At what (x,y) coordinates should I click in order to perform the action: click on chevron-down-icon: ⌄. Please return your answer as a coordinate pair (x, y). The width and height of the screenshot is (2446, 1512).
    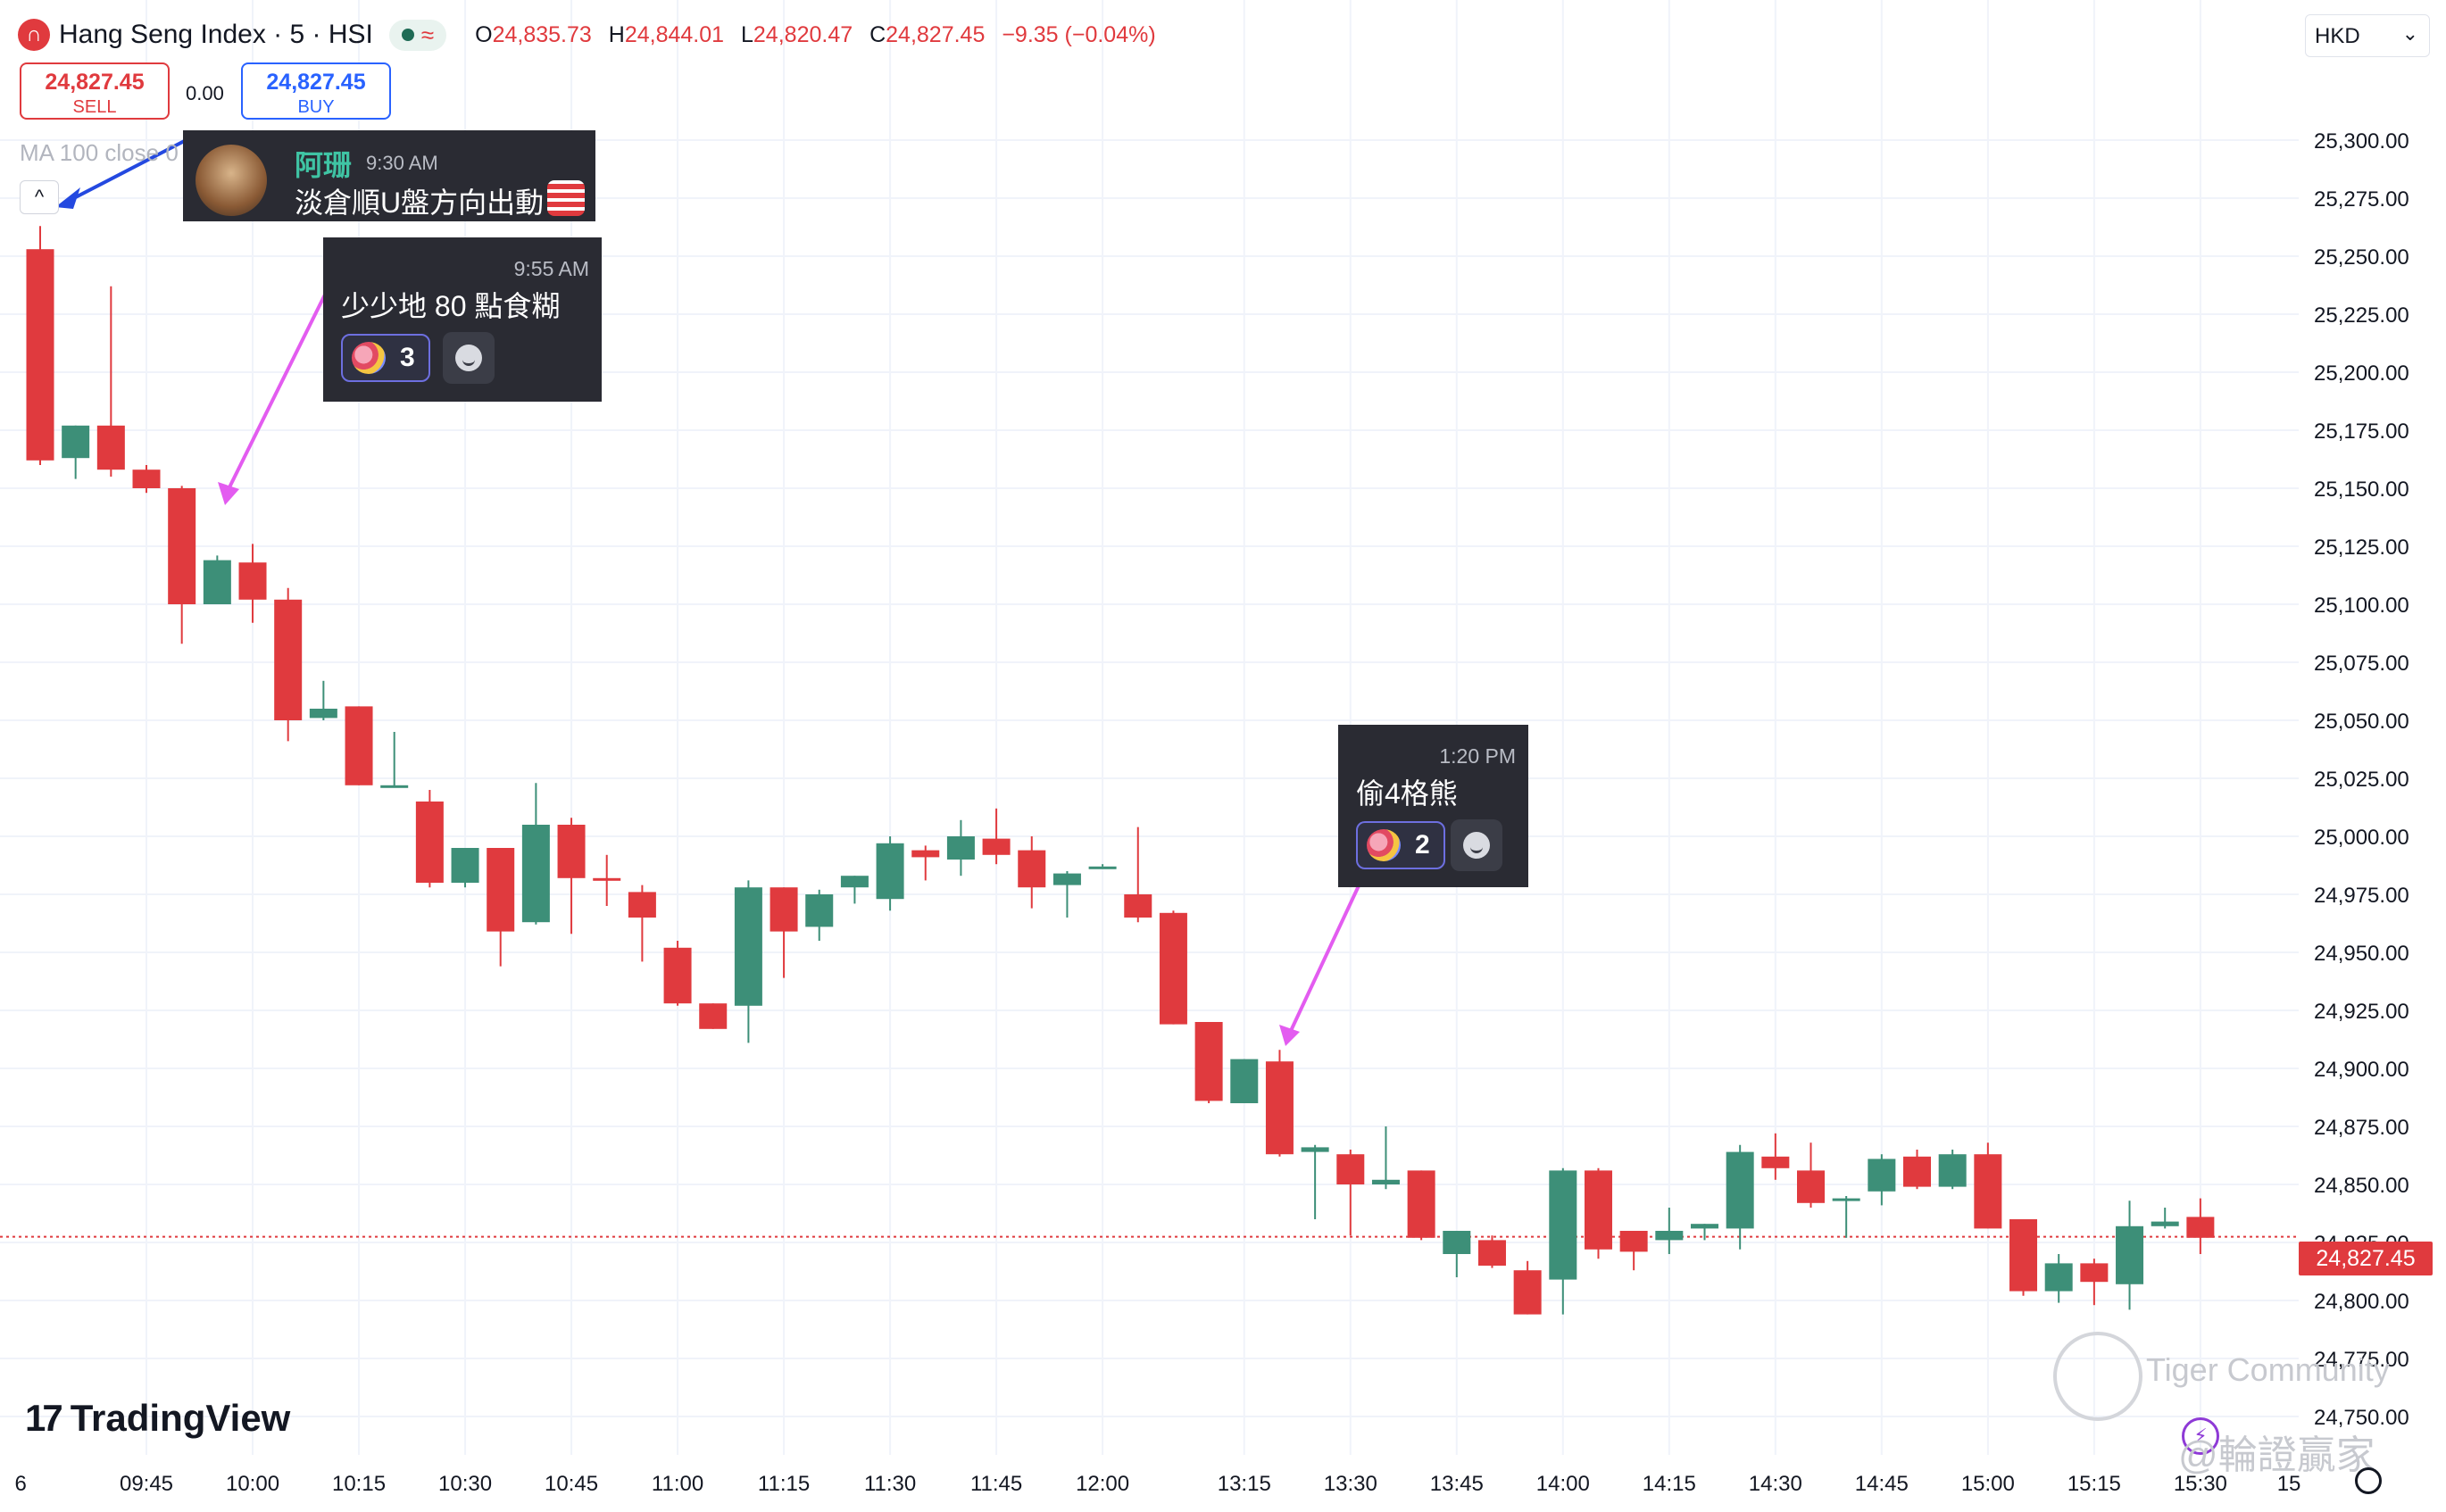
    Looking at the image, I should click on (2409, 34).